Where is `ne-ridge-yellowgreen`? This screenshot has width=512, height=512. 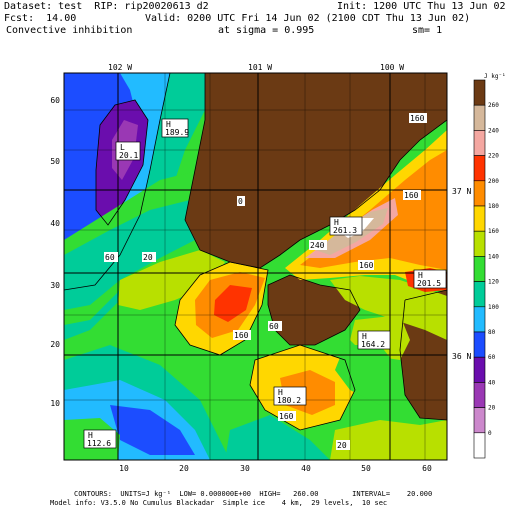
ne-ridge-yellowgreen is located at coordinates (388, 308).